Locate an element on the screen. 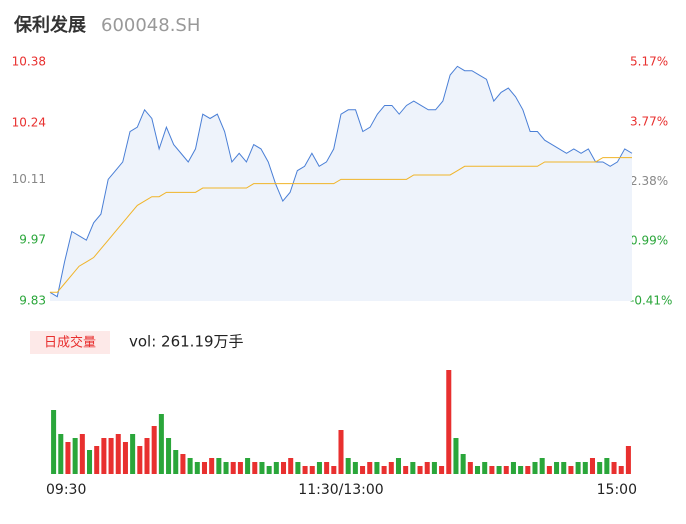 The width and height of the screenshot is (686, 524). y2-tick-label: 3.77% is located at coordinates (649, 121).